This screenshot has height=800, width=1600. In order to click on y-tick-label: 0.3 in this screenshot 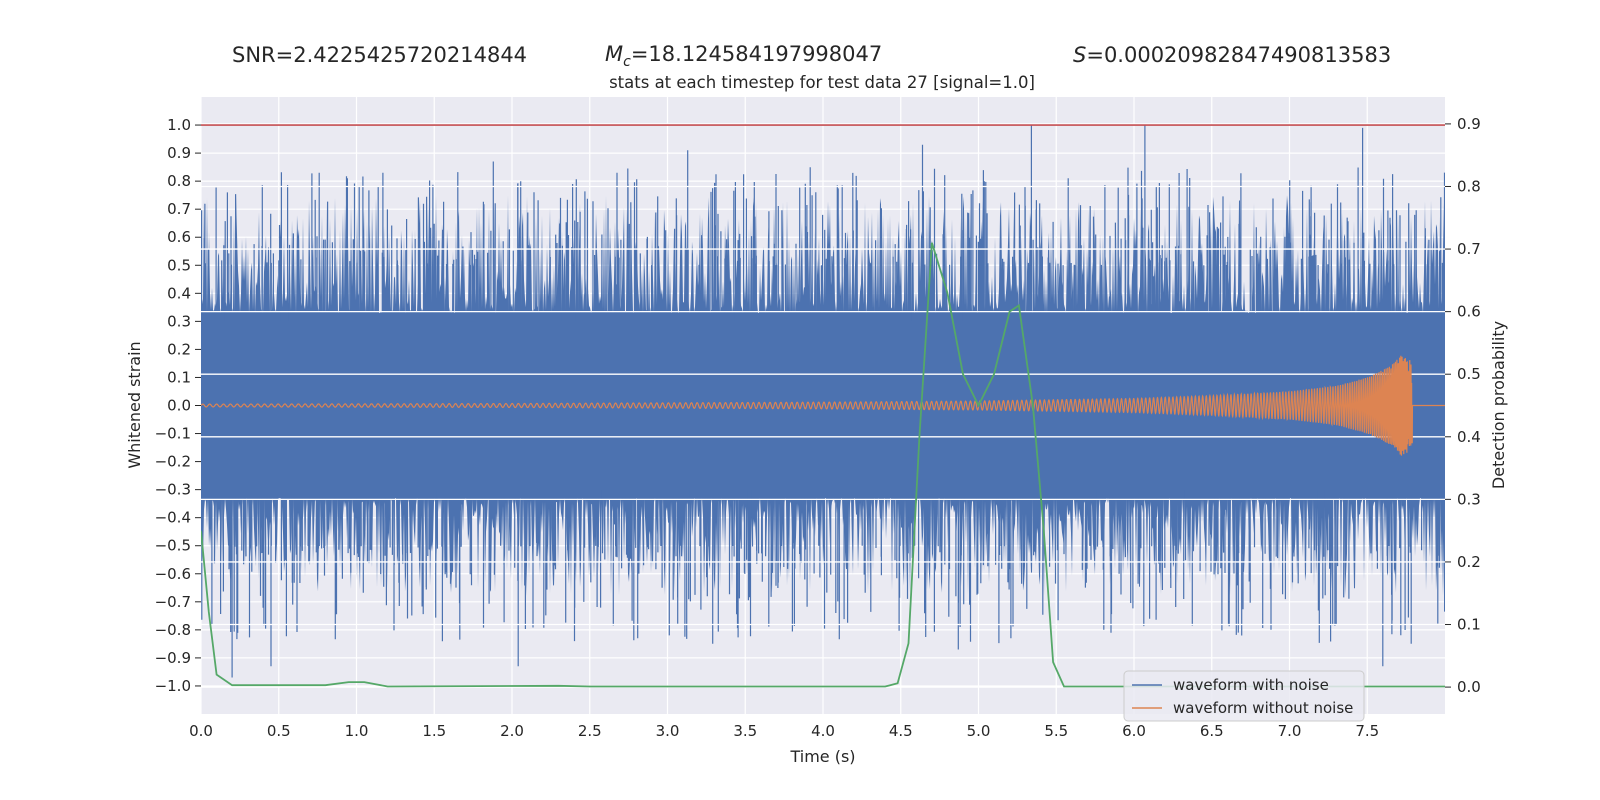, I will do `click(179, 321)`.